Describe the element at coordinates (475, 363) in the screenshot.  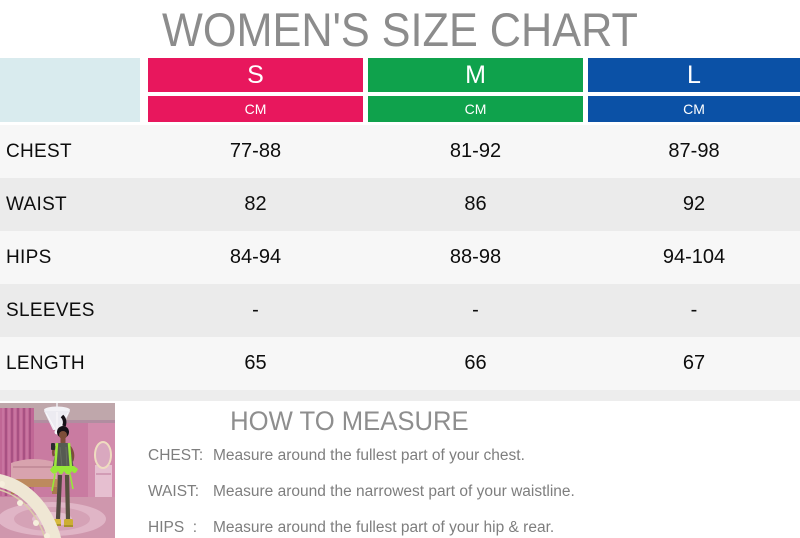
I see `cell-value: 66` at that location.